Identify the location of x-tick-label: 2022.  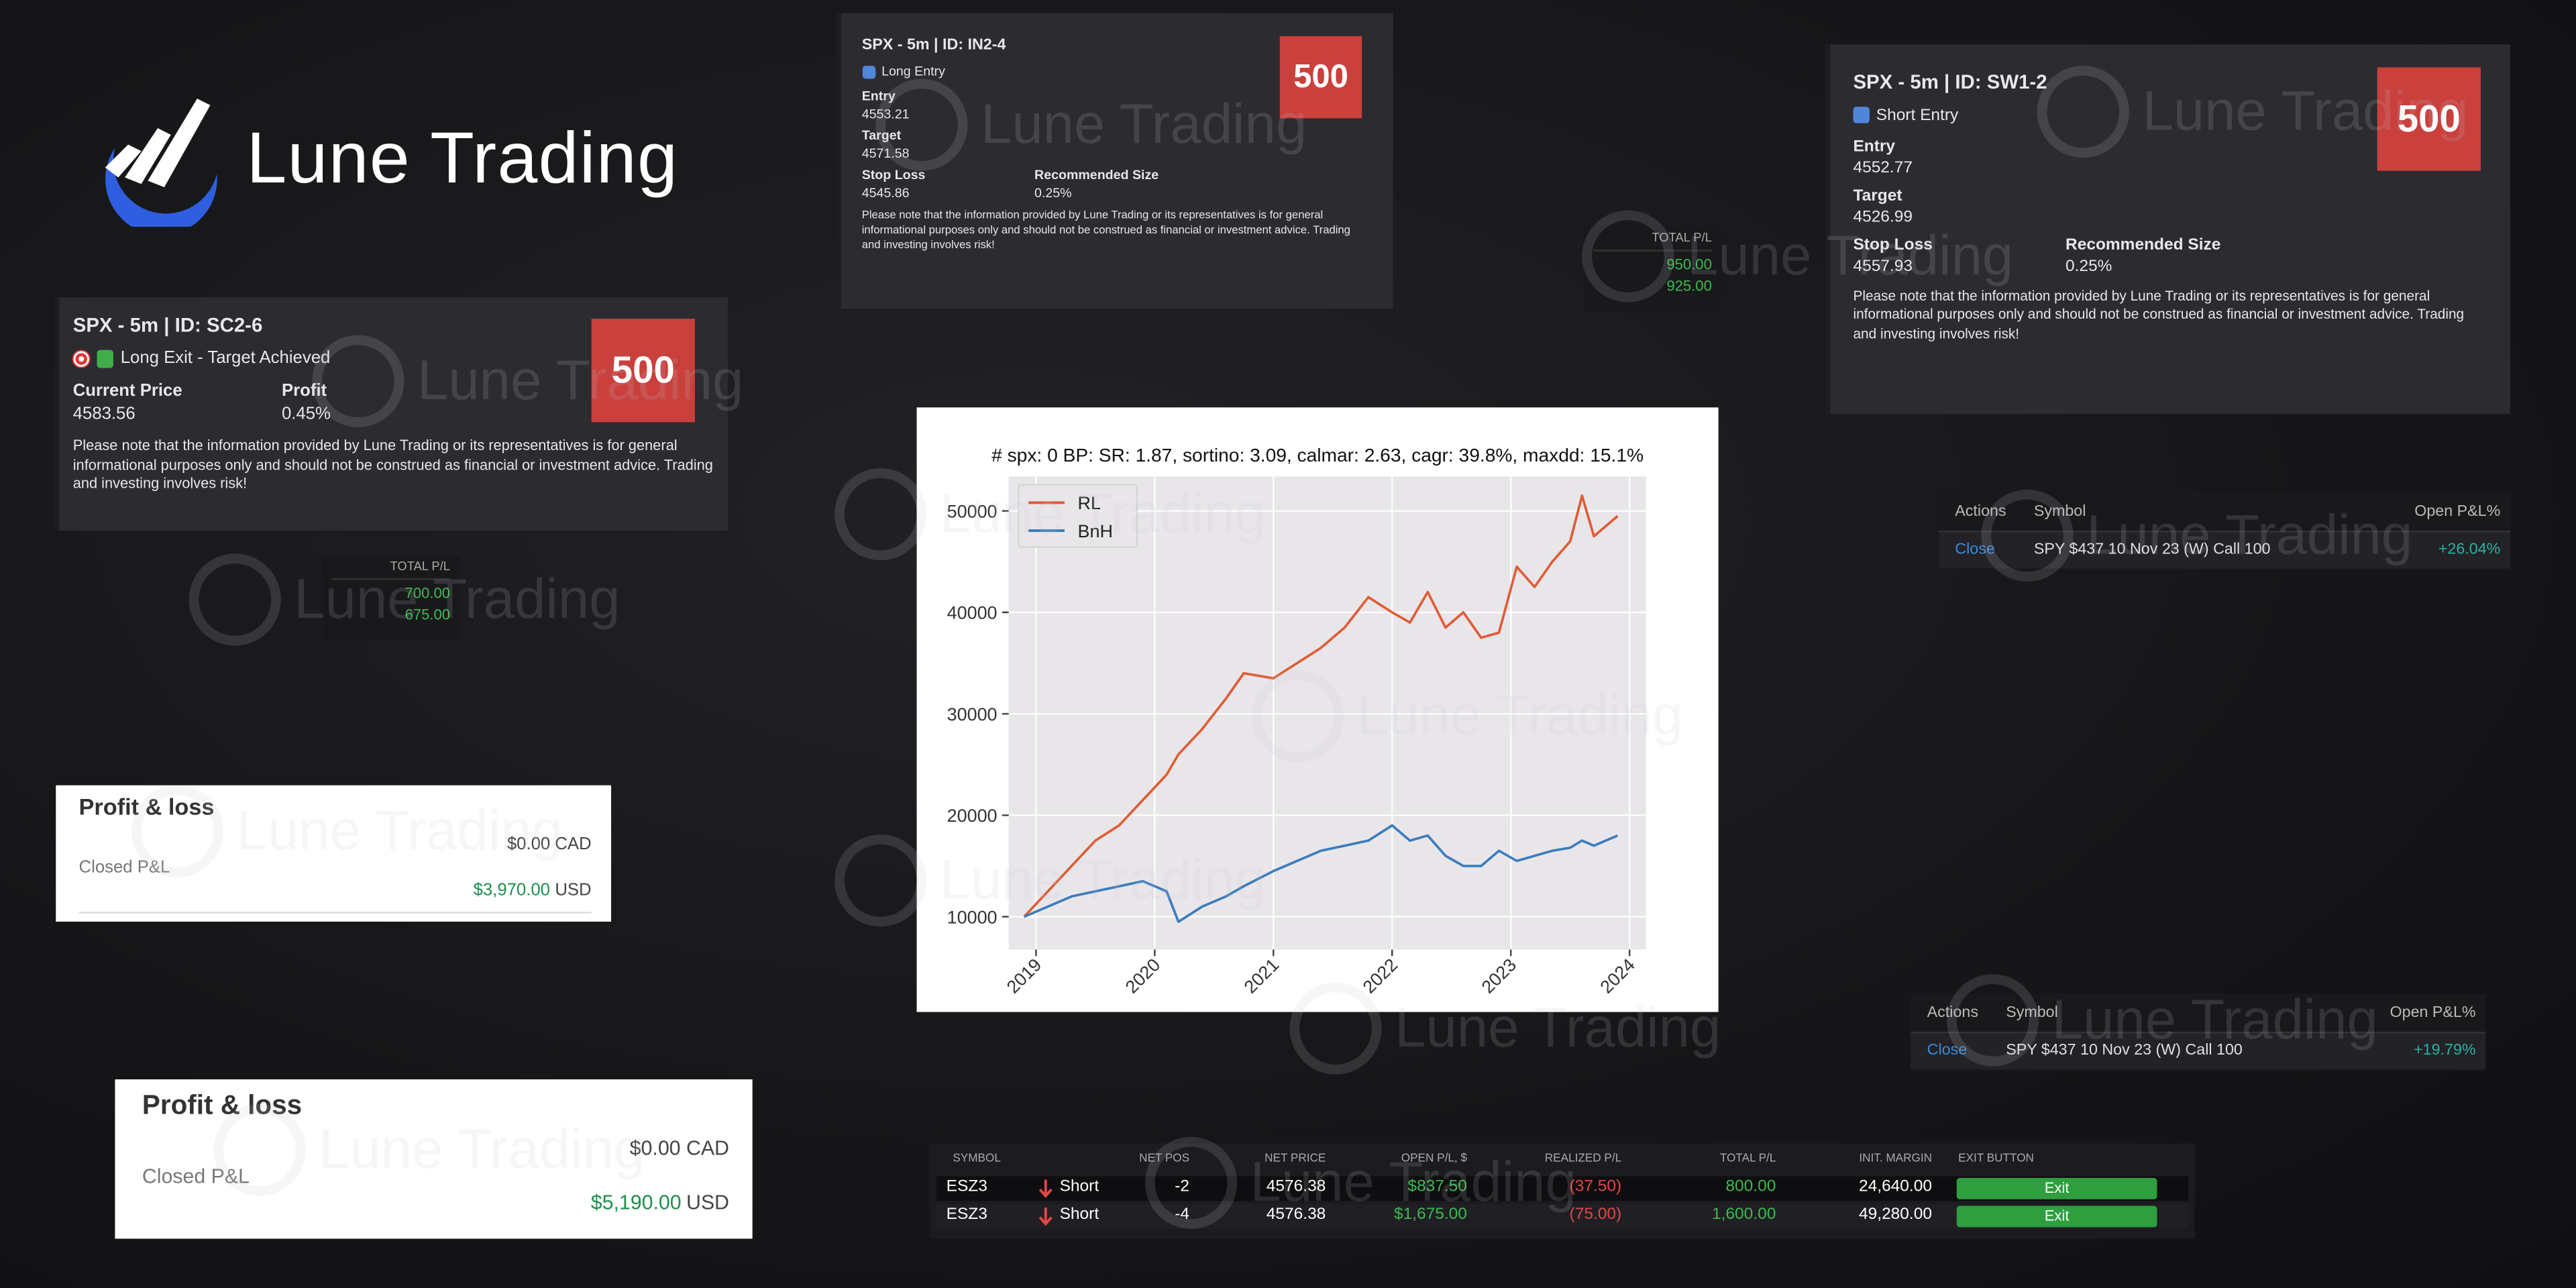
(1380, 976).